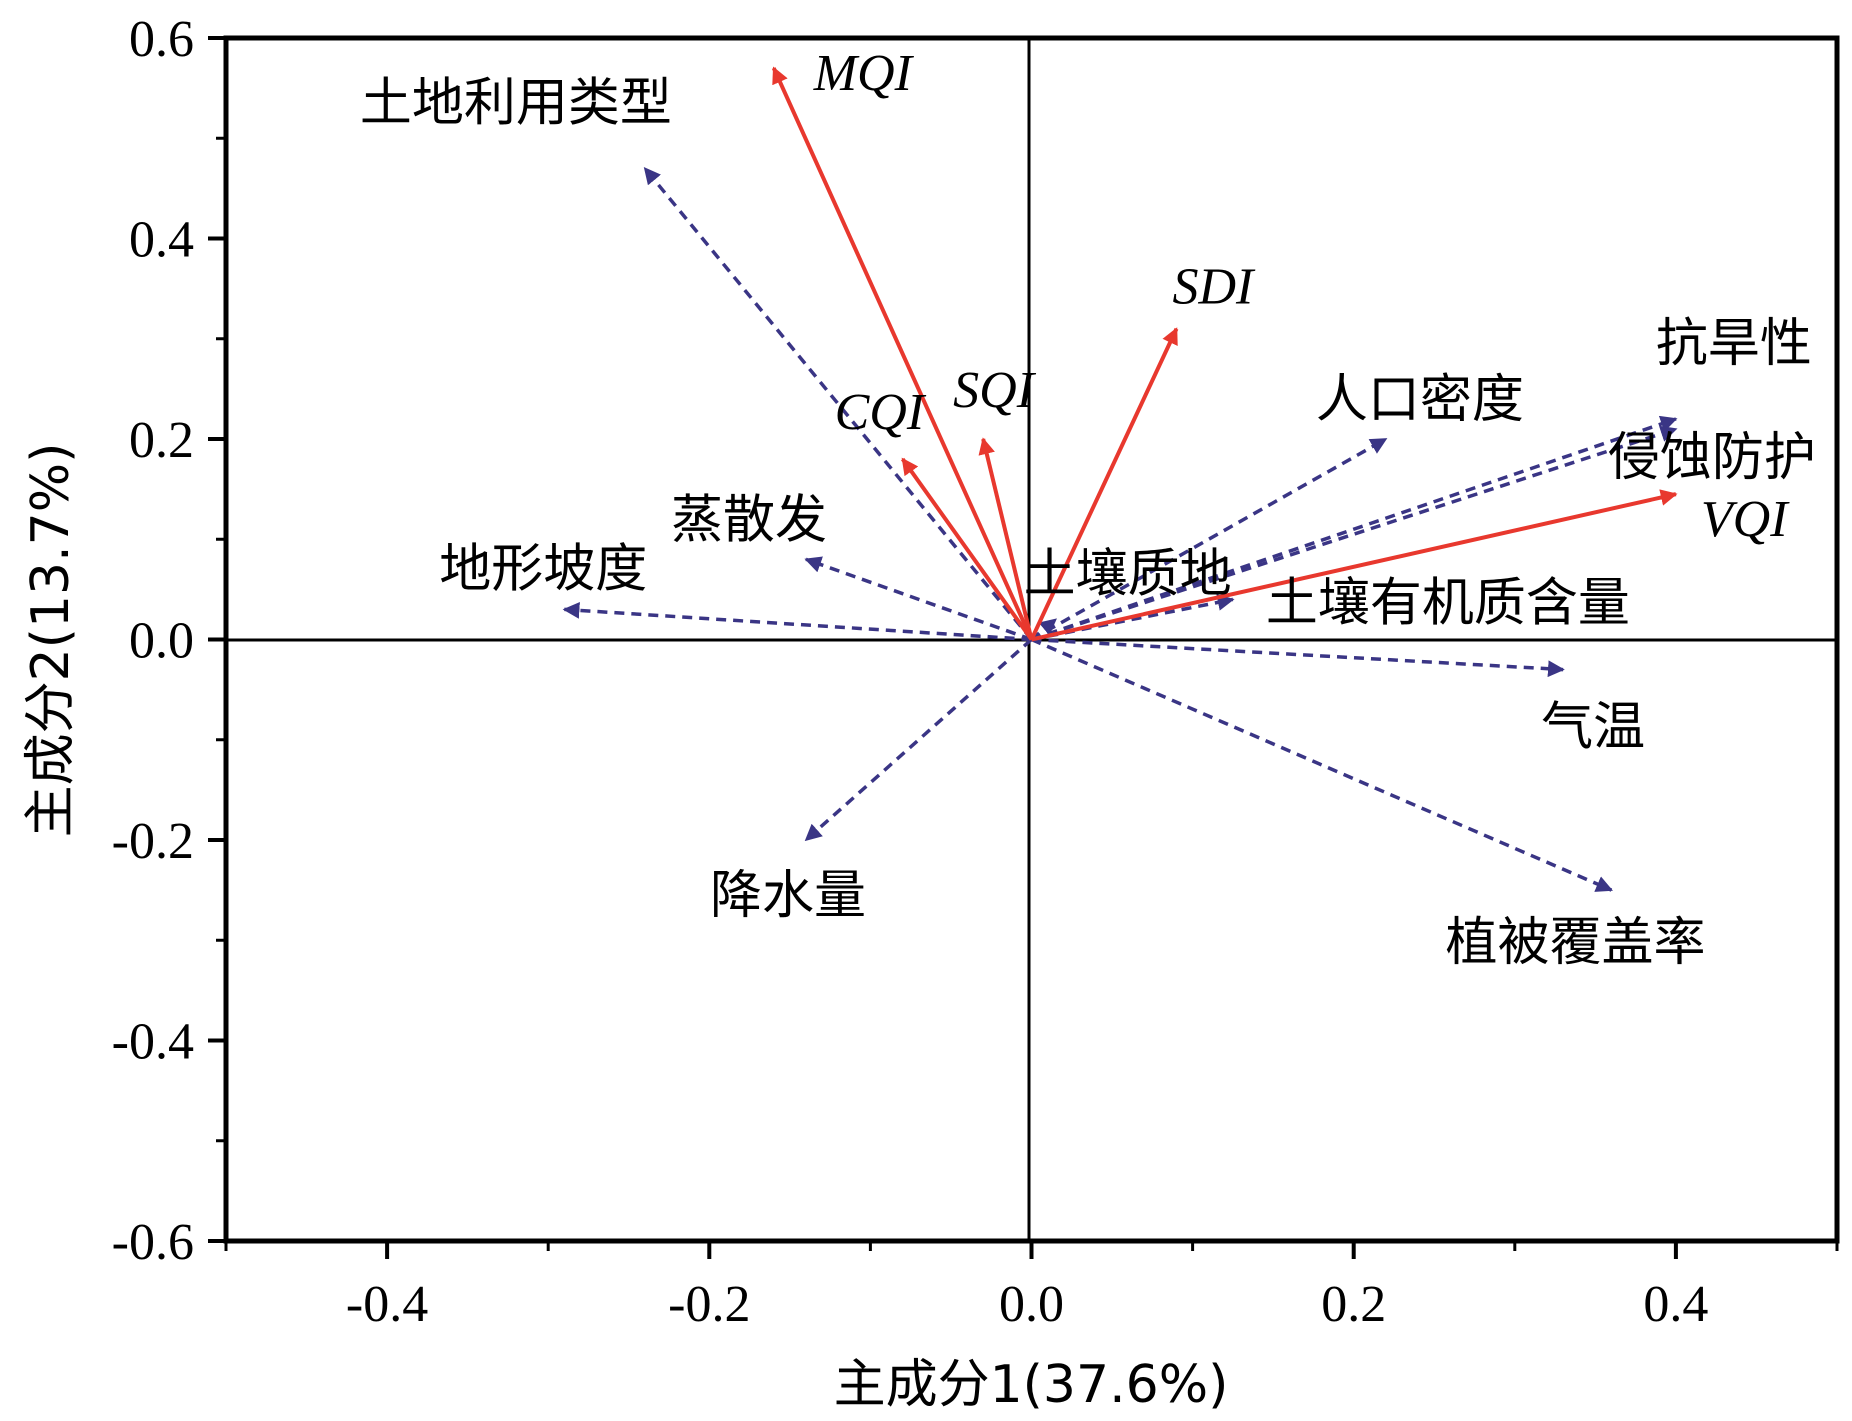 The height and width of the screenshot is (1421, 1852). I want to click on driver-label: 土地利用类型, so click(516, 103).